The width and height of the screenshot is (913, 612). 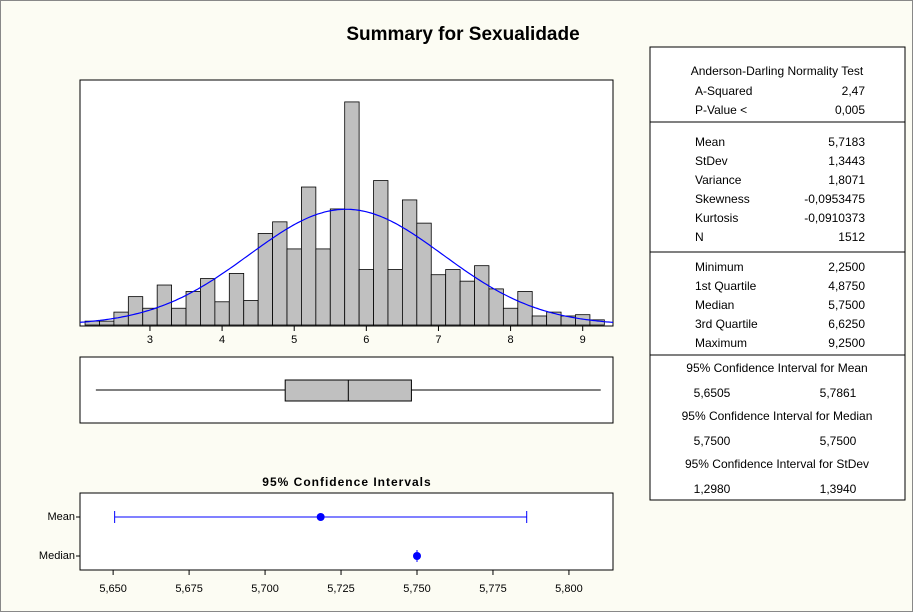 I want to click on x-tick-label: 4, so click(x=222, y=340).